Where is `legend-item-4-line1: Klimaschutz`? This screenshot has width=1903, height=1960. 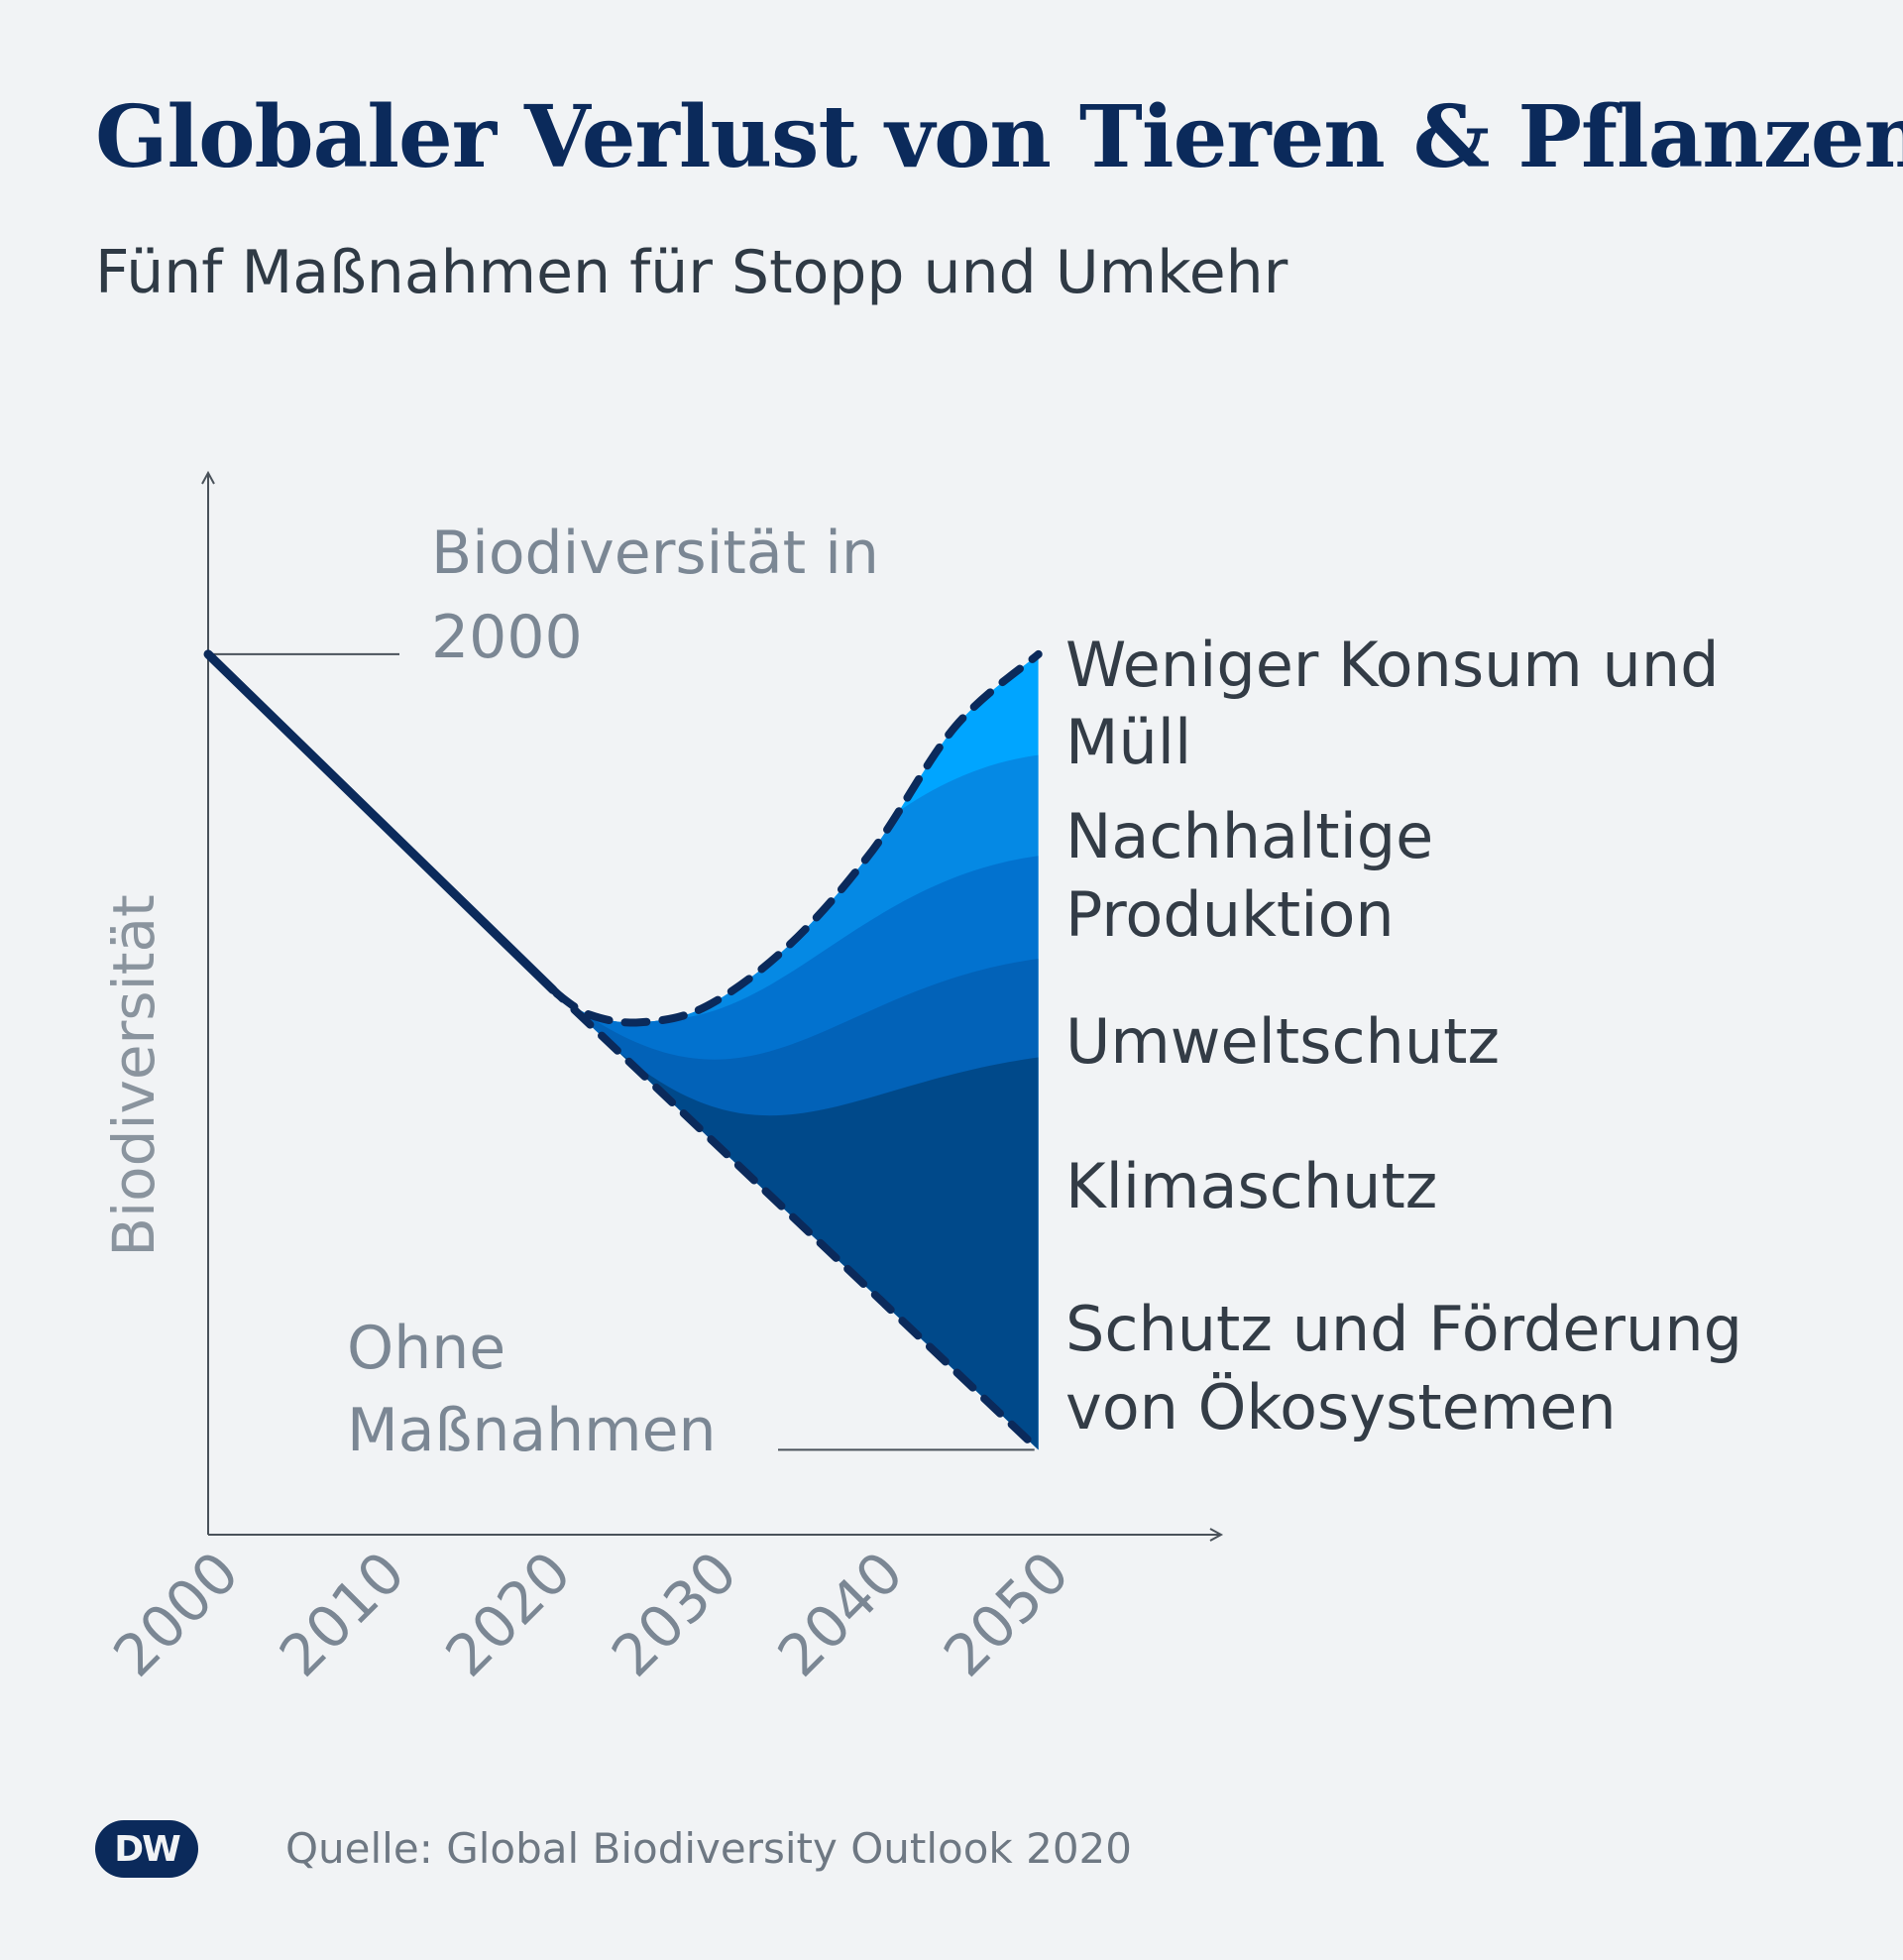
legend-item-4-line1: Klimaschutz is located at coordinates (1251, 1186).